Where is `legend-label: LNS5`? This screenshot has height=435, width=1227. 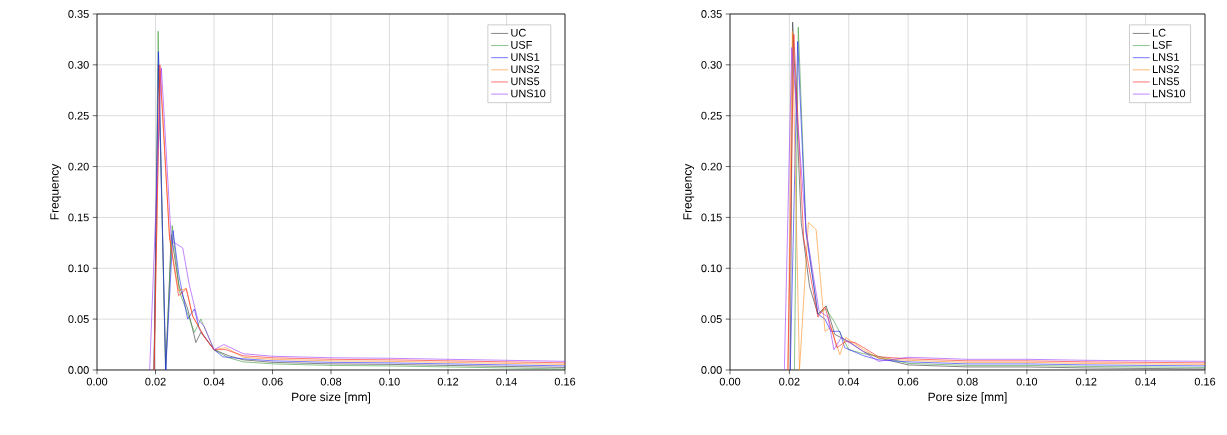 legend-label: LNS5 is located at coordinates (1166, 81).